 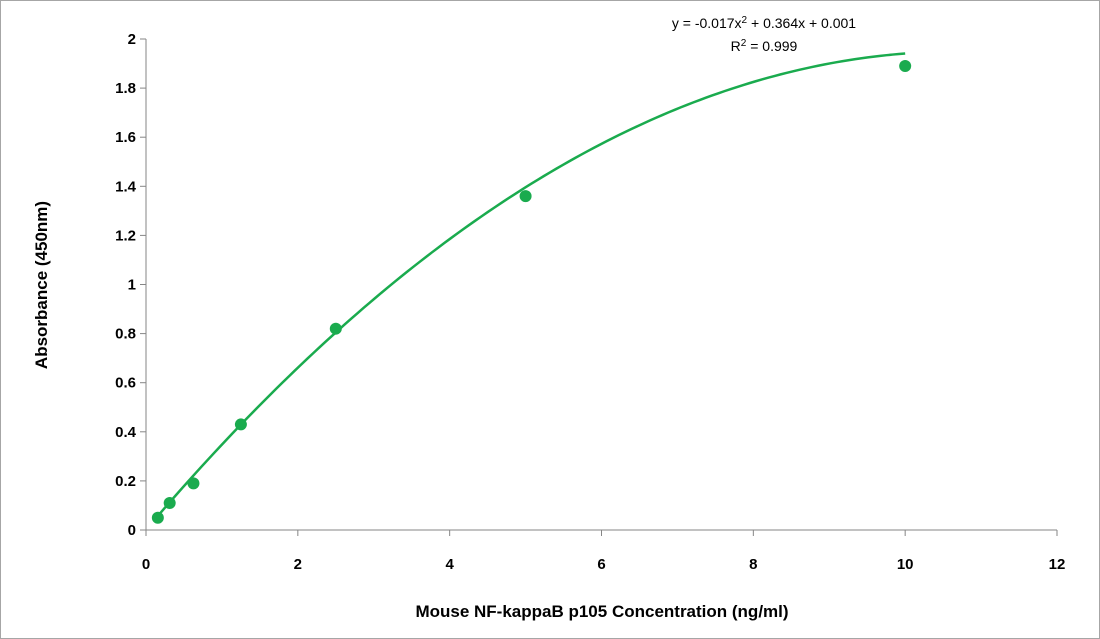 What do you see at coordinates (126, 186) in the screenshot?
I see `y-tick-label: 1.4` at bounding box center [126, 186].